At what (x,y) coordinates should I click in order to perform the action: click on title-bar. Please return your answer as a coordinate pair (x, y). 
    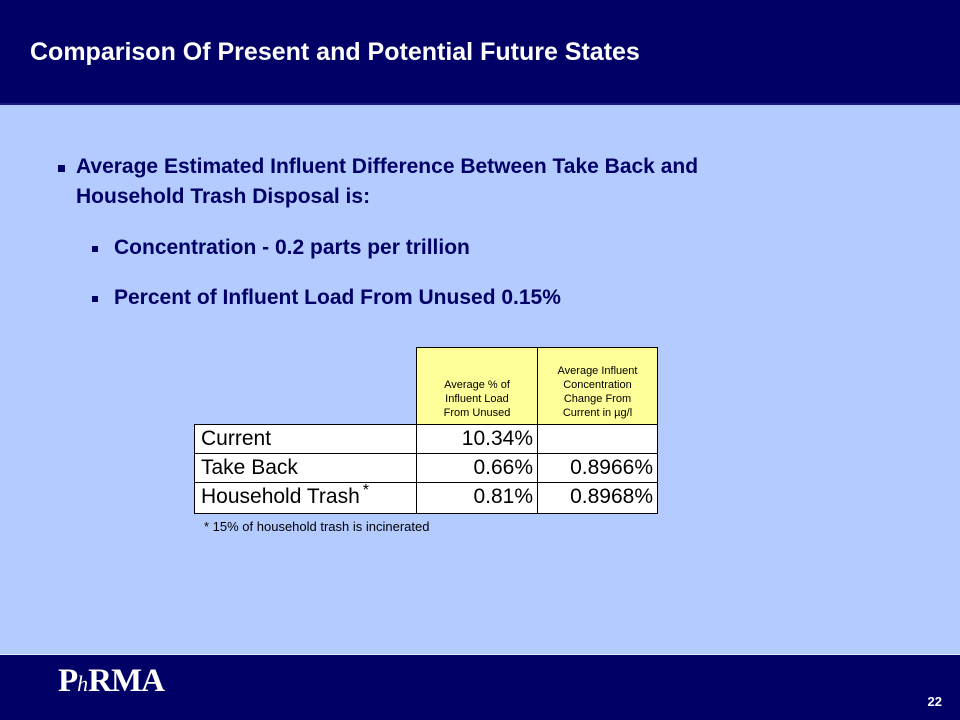
    Looking at the image, I should click on (480, 51).